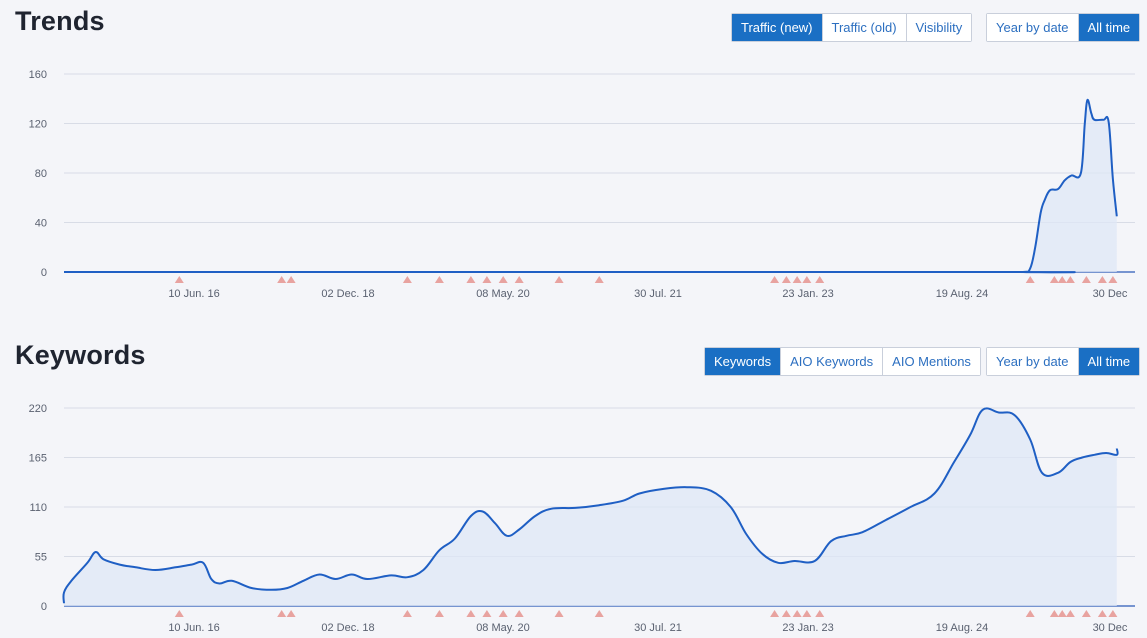  I want to click on keywords-button: Keywords, so click(743, 361).